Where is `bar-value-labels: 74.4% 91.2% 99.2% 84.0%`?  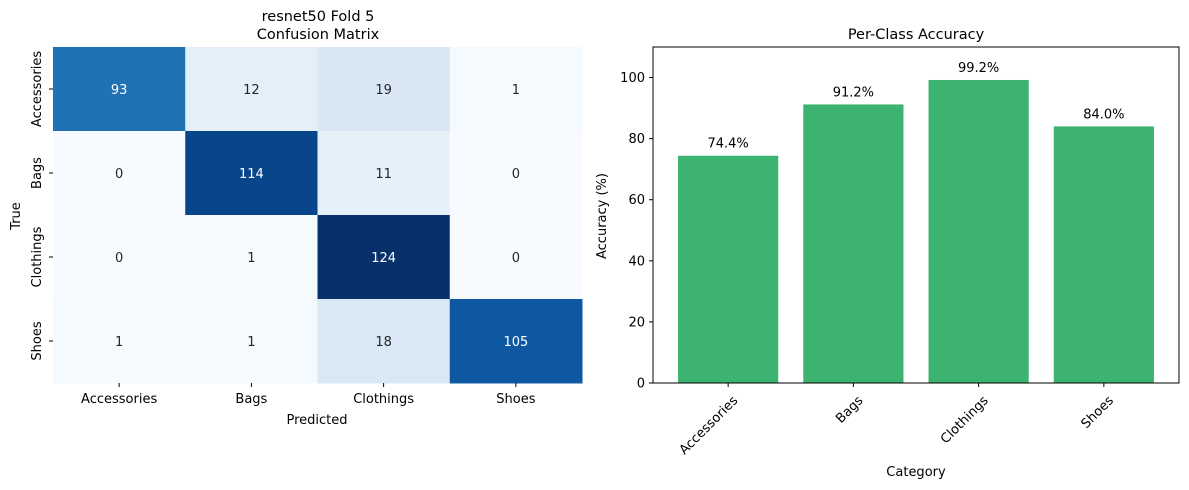 bar-value-labels: 74.4% 91.2% 99.2% 84.0% is located at coordinates (915, 106).